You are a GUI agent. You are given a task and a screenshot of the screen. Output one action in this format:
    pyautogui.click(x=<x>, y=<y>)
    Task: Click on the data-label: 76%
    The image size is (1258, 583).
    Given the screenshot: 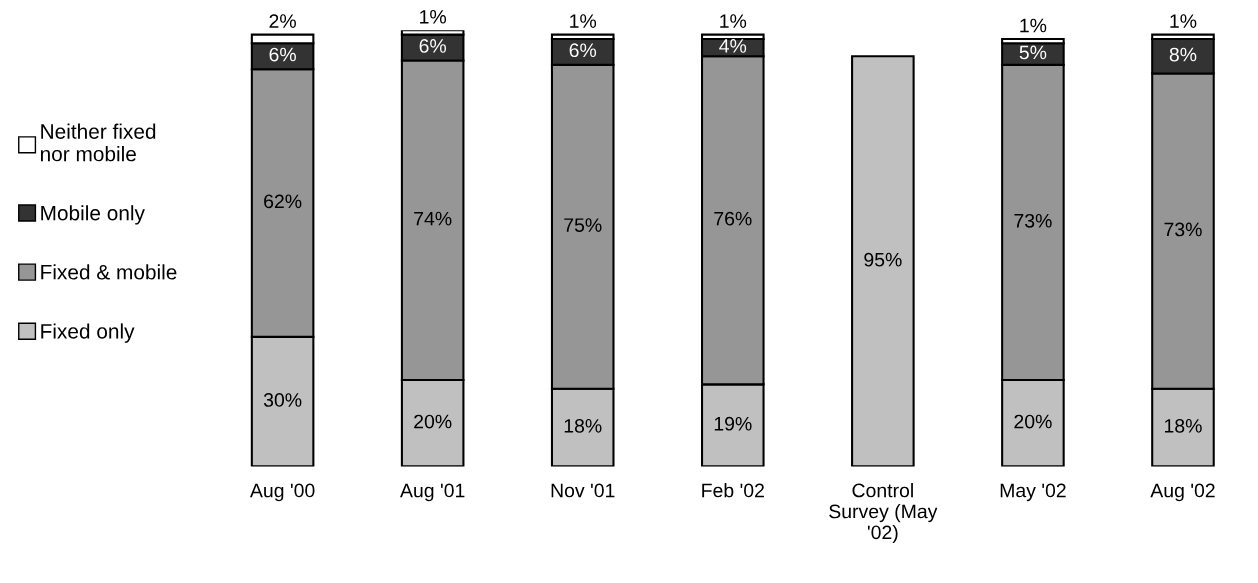 What is the action you would take?
    pyautogui.click(x=733, y=218)
    